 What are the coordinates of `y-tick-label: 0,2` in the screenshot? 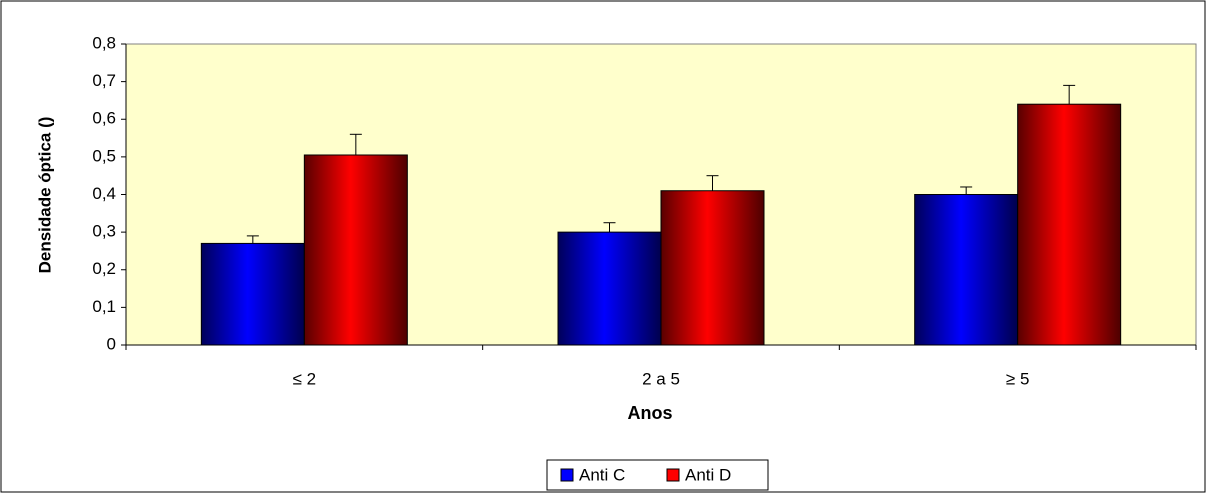 It's located at (104, 268).